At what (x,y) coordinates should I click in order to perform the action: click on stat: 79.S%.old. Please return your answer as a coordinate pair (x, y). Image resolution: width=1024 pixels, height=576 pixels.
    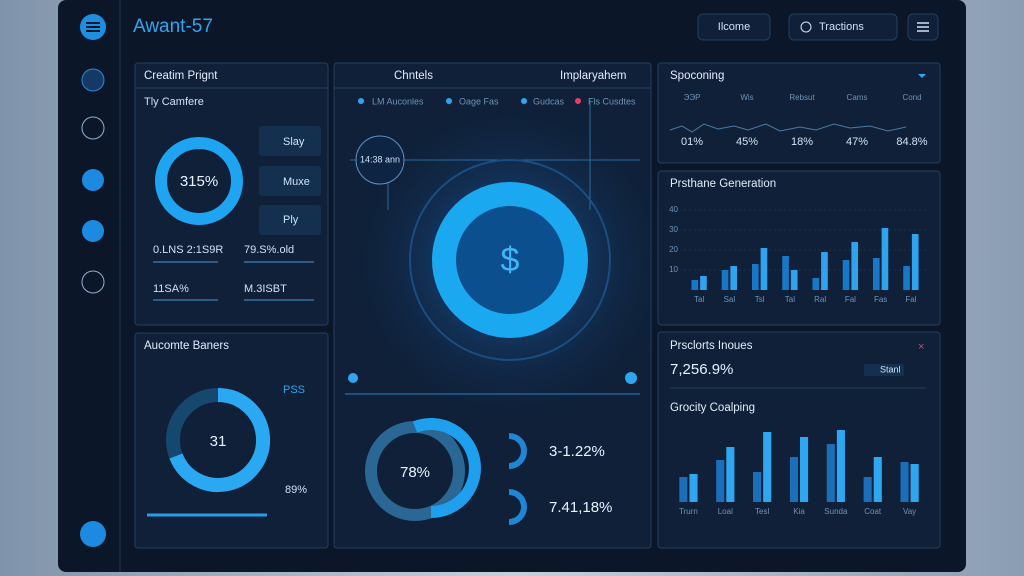
    Looking at the image, I should click on (269, 250).